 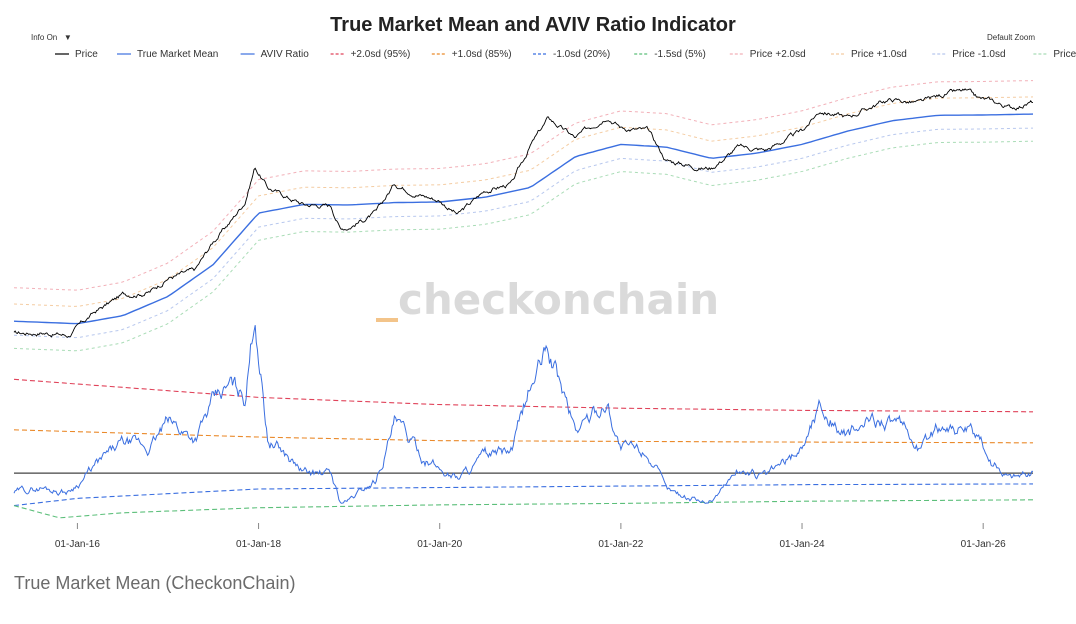 I want to click on legend-item-aviv: AVIV Ratio, so click(x=275, y=54).